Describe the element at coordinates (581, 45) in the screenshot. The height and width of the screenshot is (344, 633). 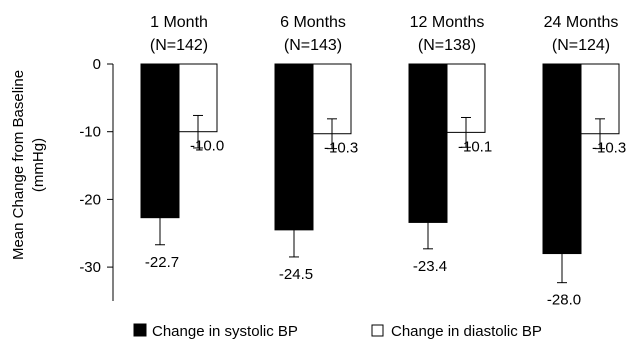
I see `category-label-line2: (N=124)` at that location.